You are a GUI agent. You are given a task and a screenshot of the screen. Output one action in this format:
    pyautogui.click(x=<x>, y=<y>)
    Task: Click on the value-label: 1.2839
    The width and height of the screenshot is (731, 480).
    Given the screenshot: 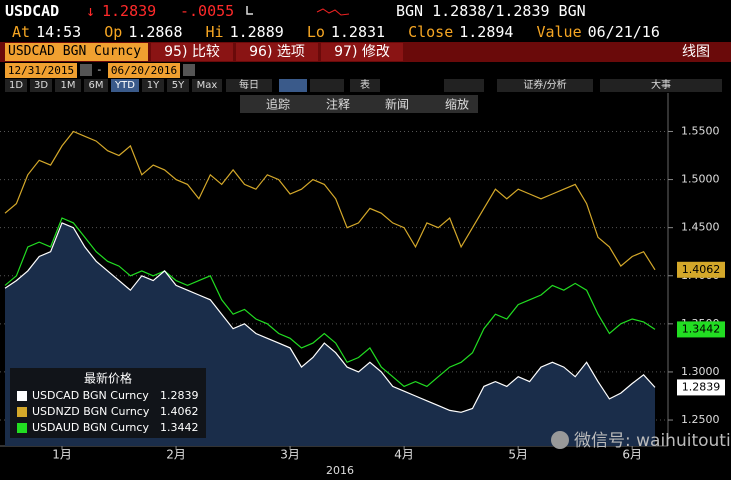 What is the action you would take?
    pyautogui.click(x=701, y=386)
    